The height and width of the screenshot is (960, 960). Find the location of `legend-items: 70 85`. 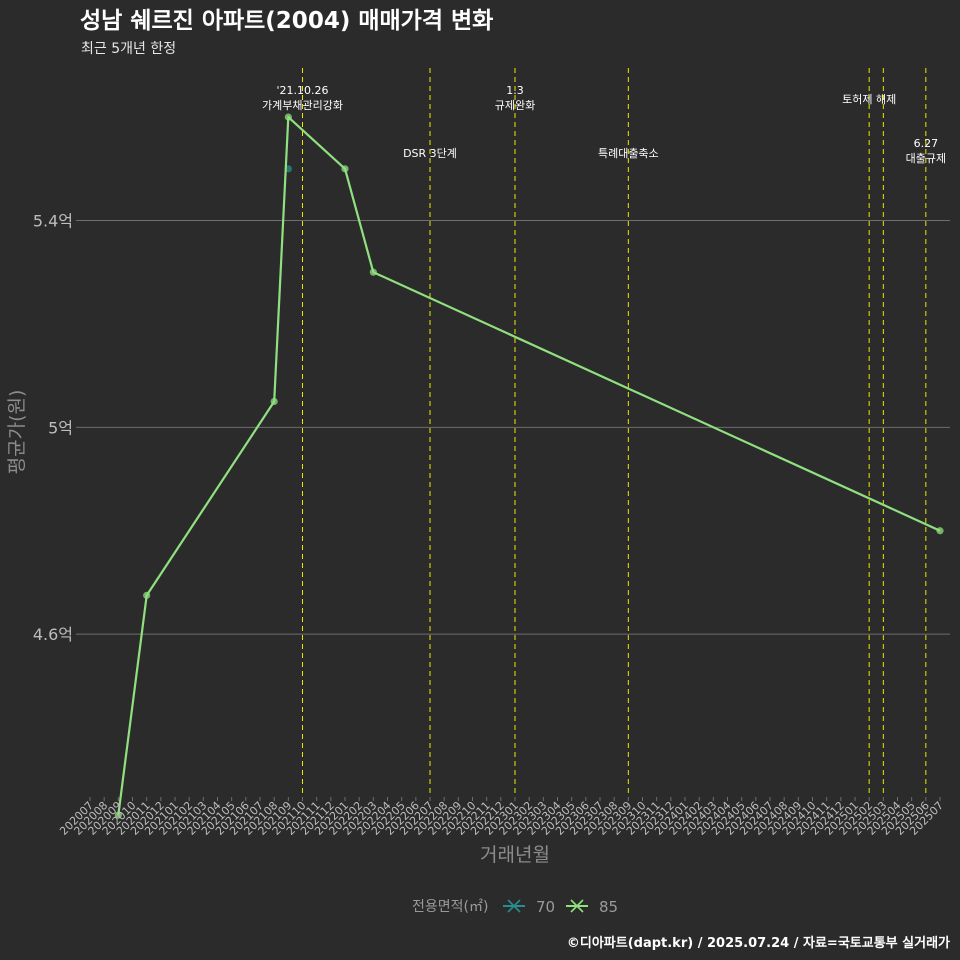

legend-items: 70 85 is located at coordinates (560, 907).